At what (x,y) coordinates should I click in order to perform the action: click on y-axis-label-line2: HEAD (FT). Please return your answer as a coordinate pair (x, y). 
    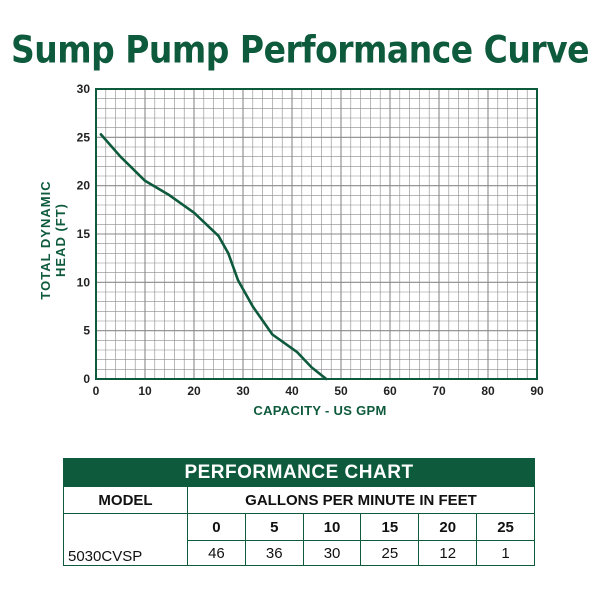
    Looking at the image, I should click on (60, 240).